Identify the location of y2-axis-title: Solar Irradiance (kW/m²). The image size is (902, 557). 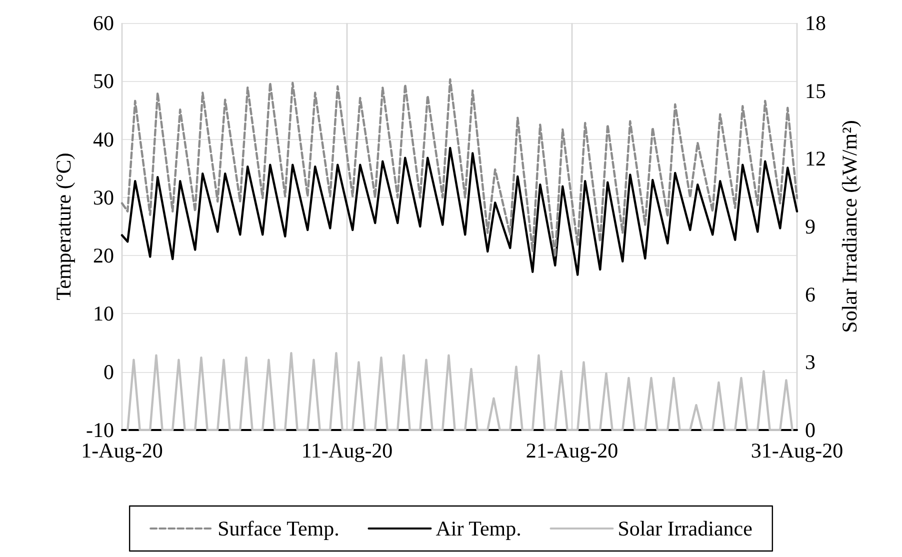
(850, 226).